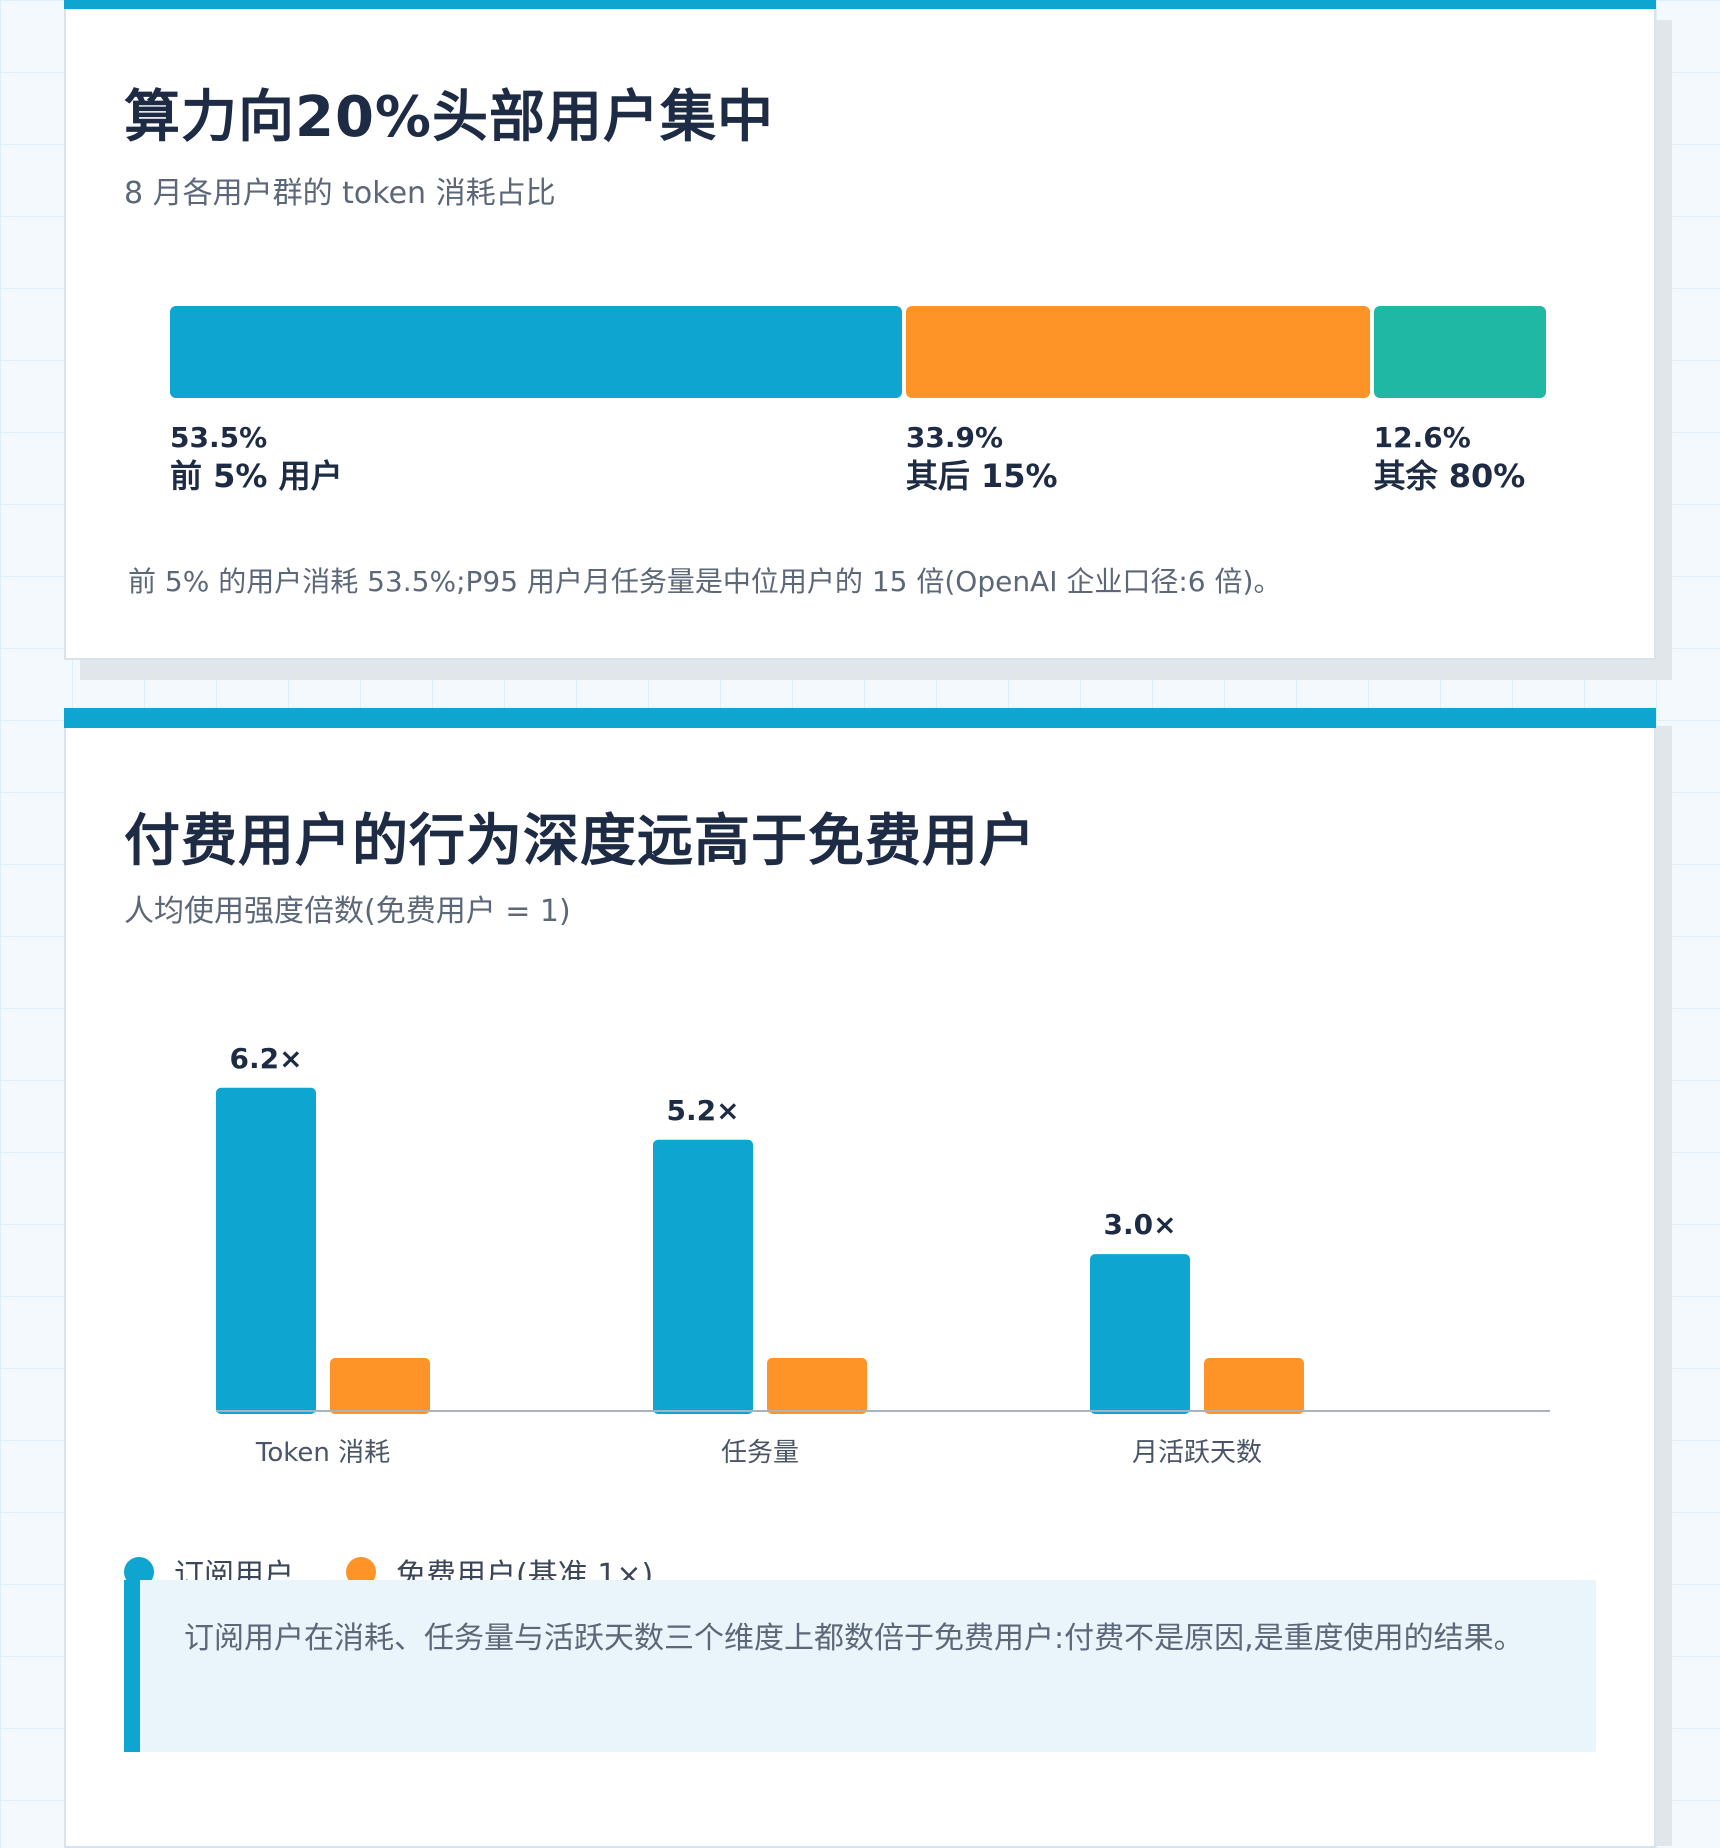  What do you see at coordinates (1422, 437) in the screenshot?
I see `share-value-label: 12.6%` at bounding box center [1422, 437].